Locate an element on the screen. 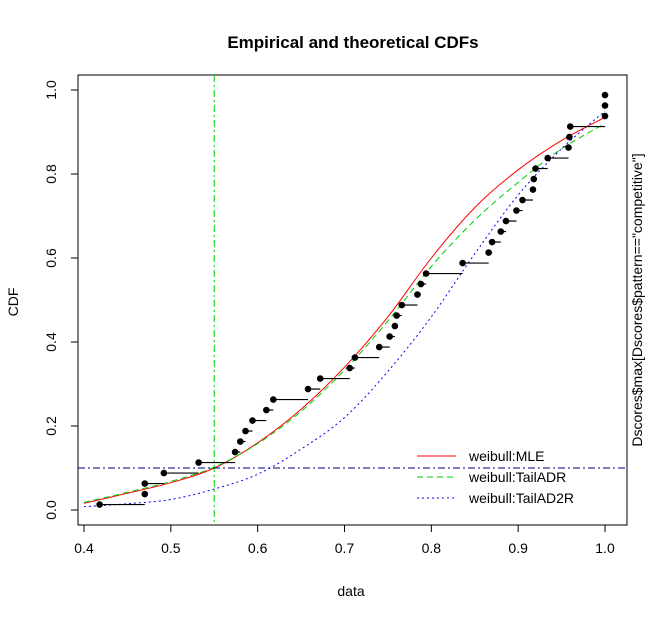 The width and height of the screenshot is (667, 621). y-tick-label: 0.6 is located at coordinates (51, 258).